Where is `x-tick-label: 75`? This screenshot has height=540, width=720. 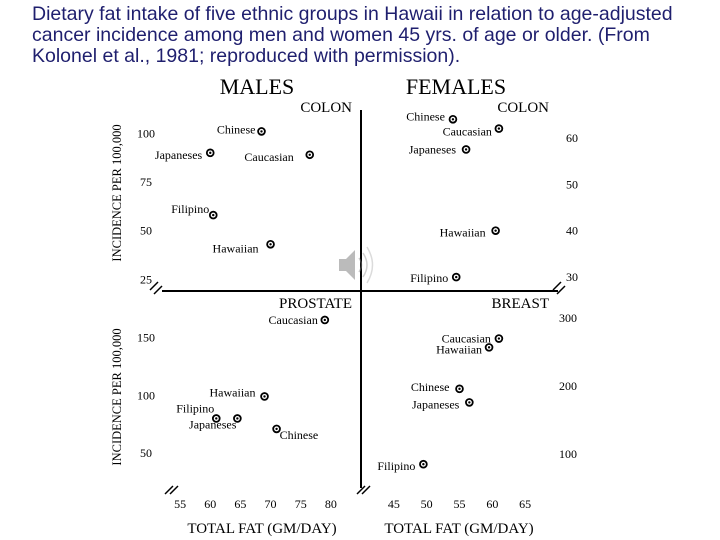 x-tick-label: 75 is located at coordinates (301, 504).